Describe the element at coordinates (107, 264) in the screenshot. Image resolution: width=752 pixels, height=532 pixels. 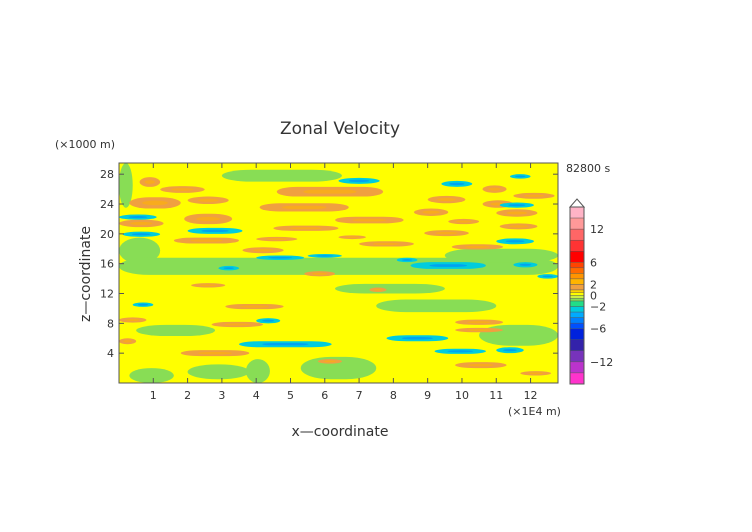
I see `y-tick-label: 16` at that location.